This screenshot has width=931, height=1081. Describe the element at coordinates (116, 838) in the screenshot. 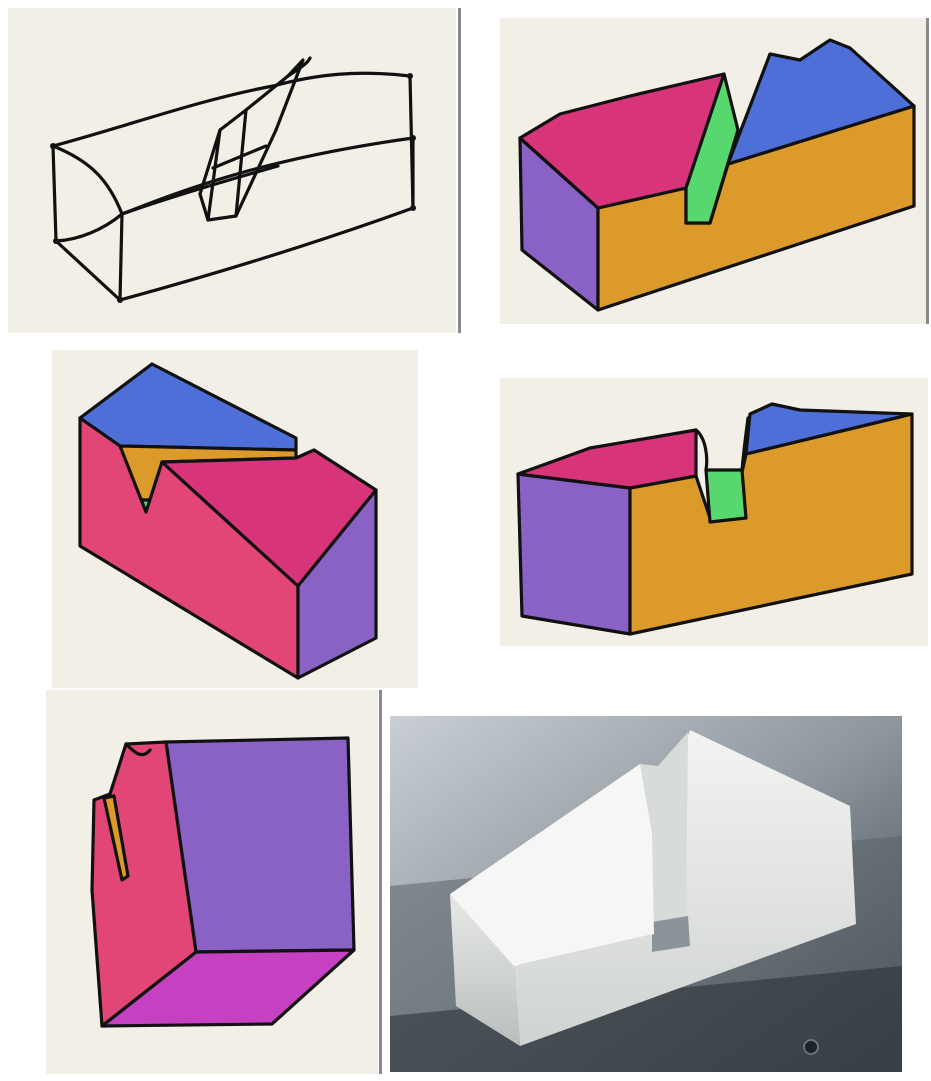

I see `face-notch-orange` at that location.